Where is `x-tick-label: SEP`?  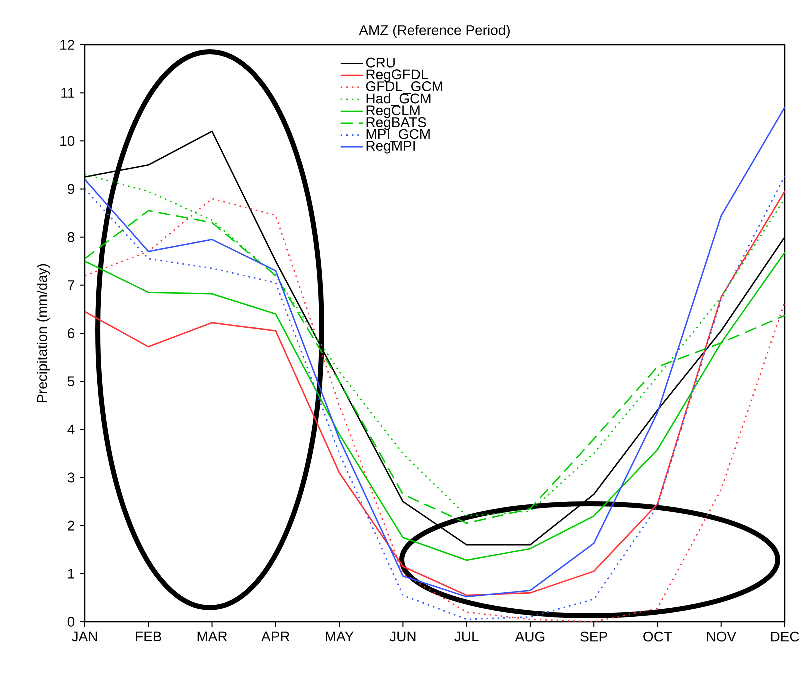 x-tick-label: SEP is located at coordinates (594, 637).